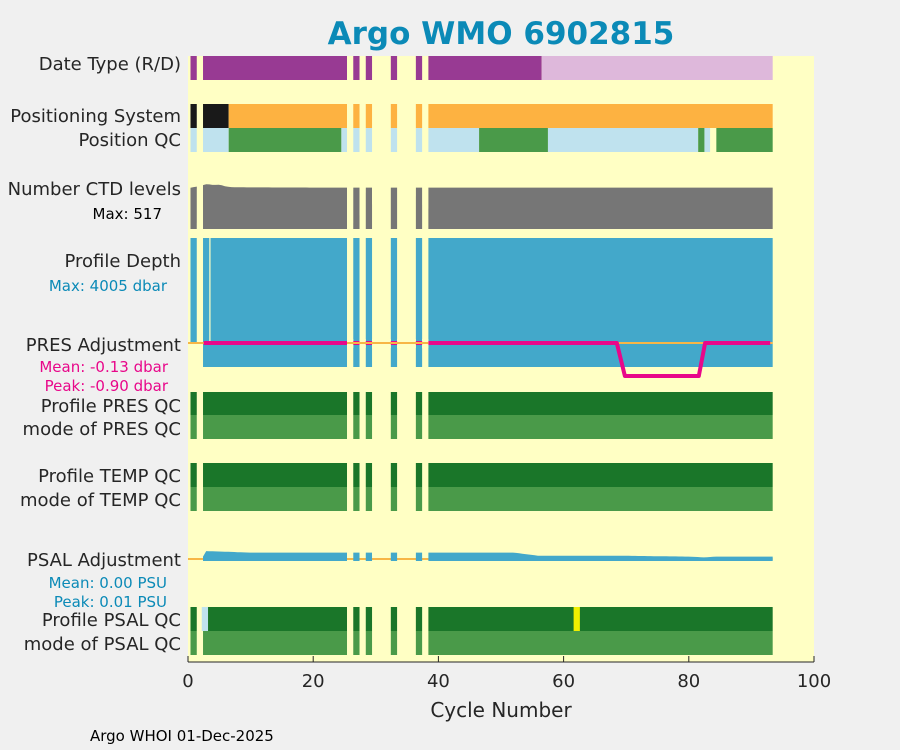 This screenshot has height=750, width=900. What do you see at coordinates (313, 681) in the screenshot?
I see `x-tick-label: 20` at bounding box center [313, 681].